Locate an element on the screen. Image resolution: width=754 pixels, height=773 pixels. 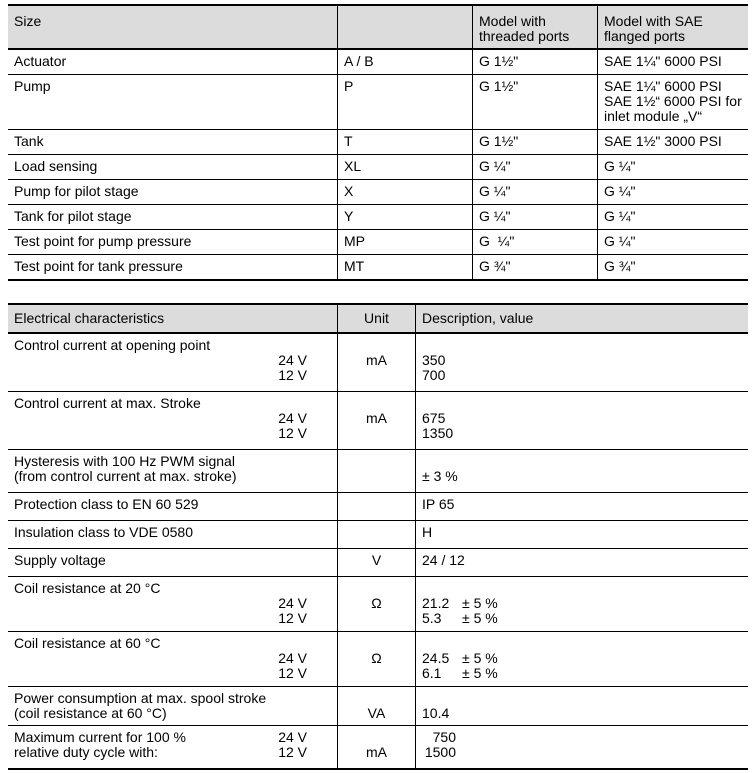
cell-label: Test point for pump pressure is located at coordinates (103, 241).